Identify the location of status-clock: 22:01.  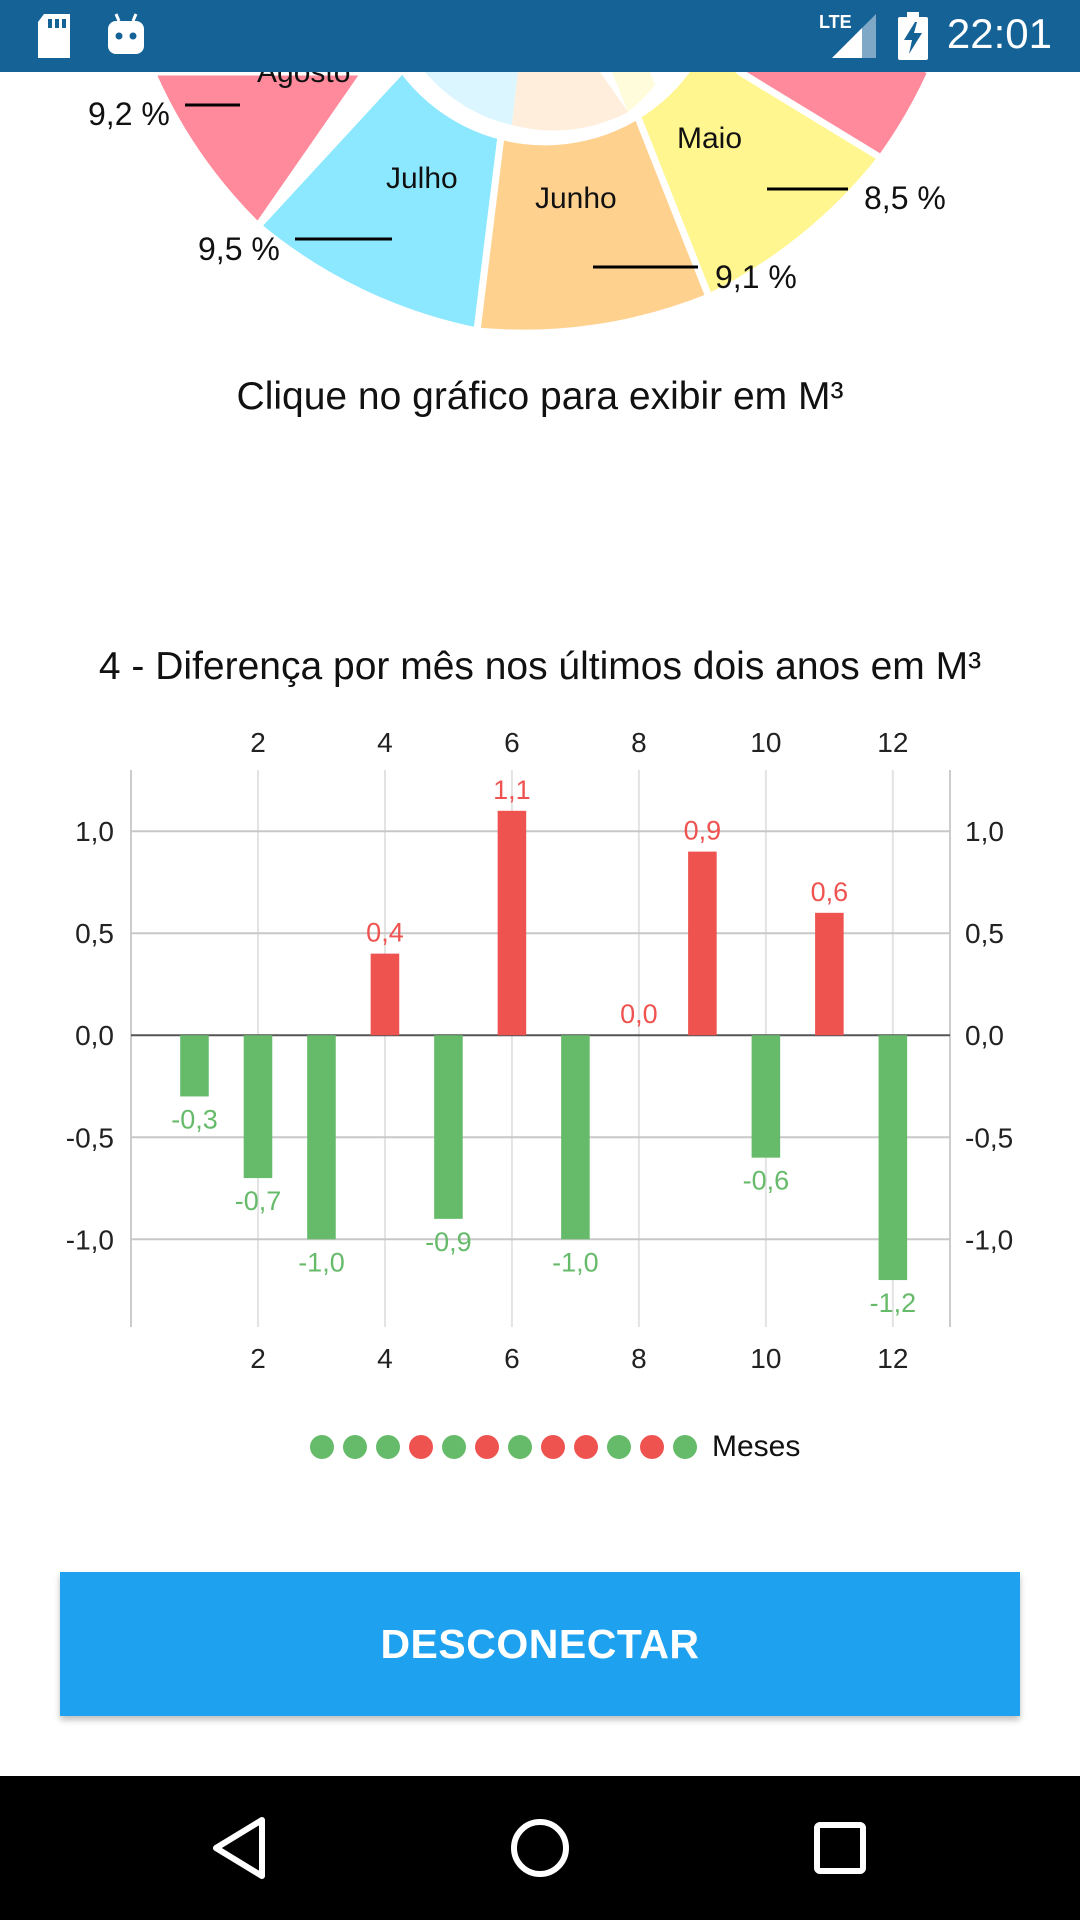
(999, 33).